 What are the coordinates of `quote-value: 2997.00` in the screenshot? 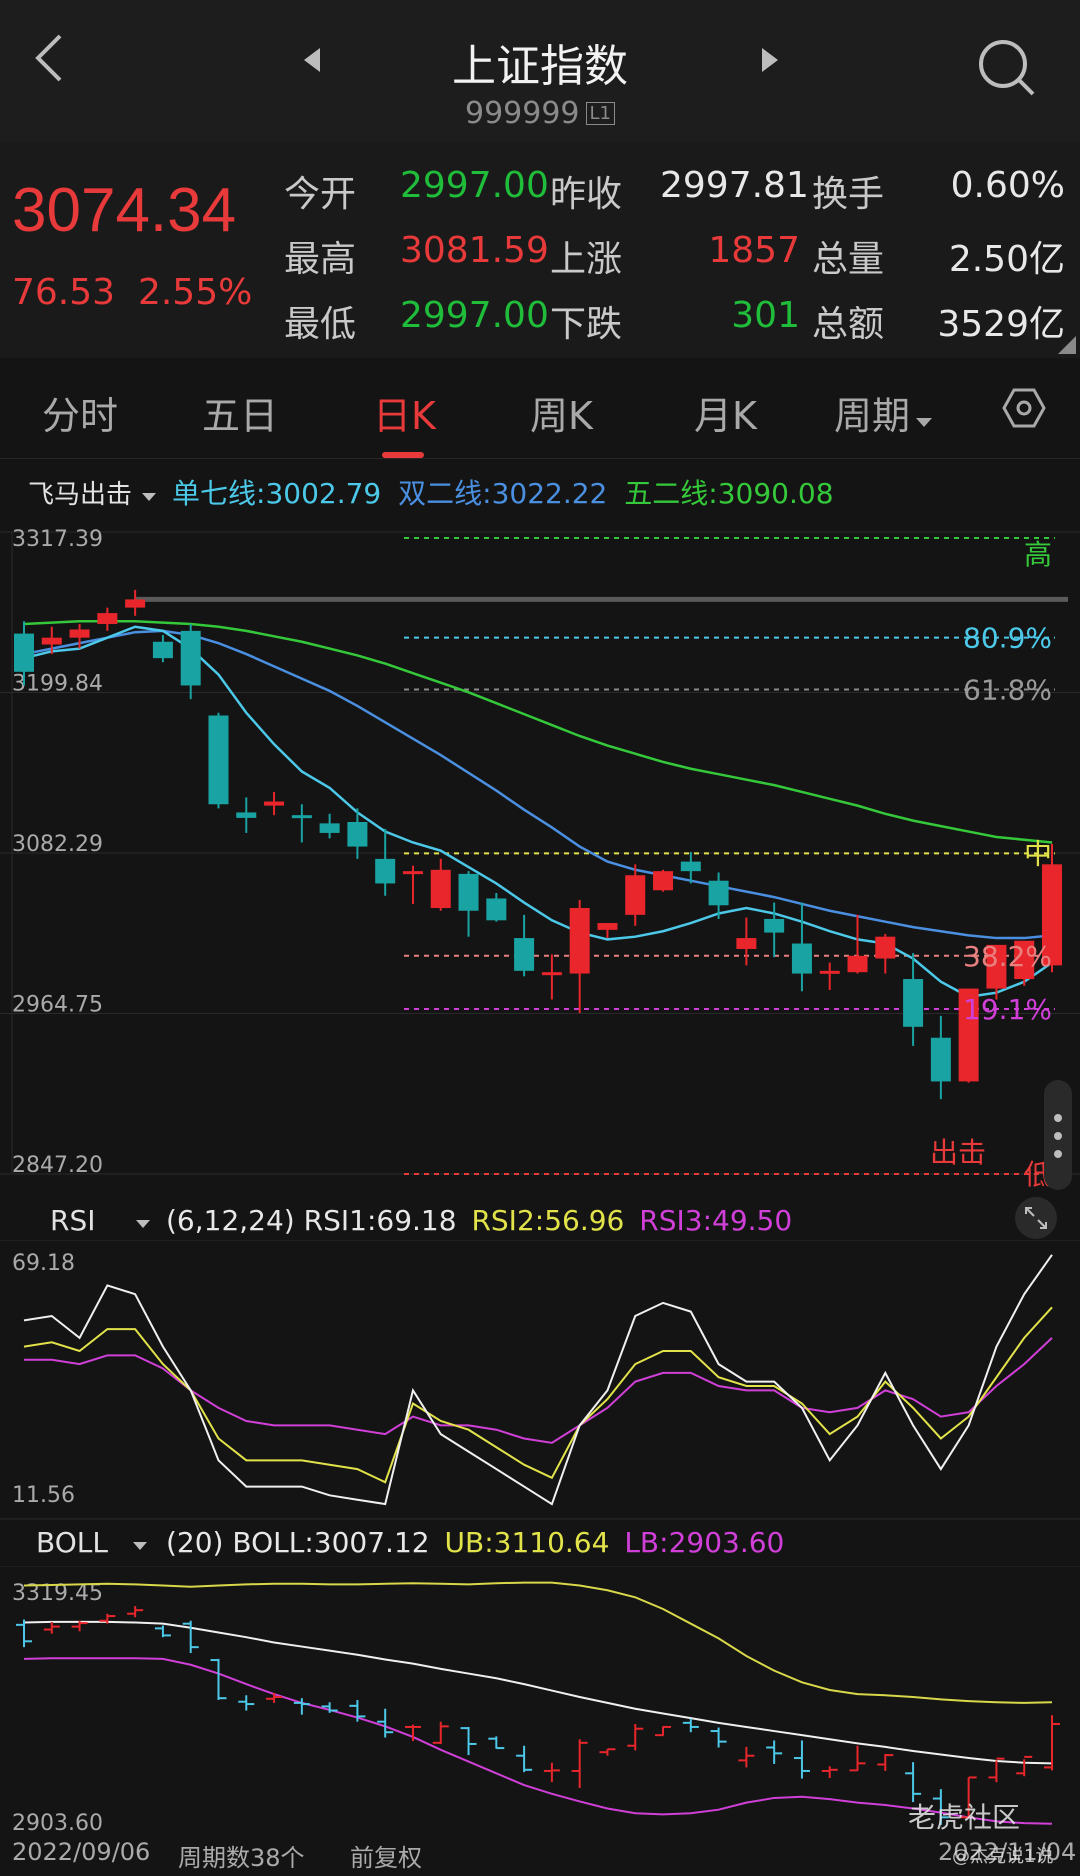 It's located at (474, 315).